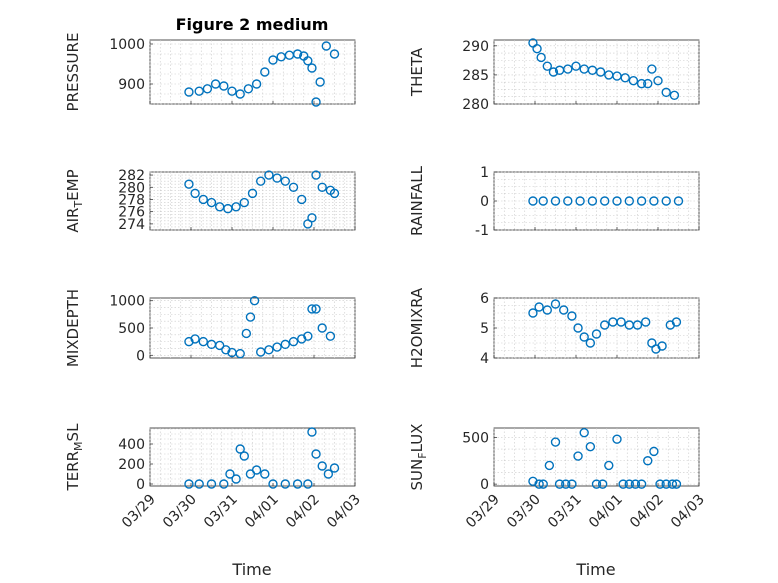  Describe the element at coordinates (210, 328) in the screenshot. I see `subplot-mixdepth: 0 500 1000 MIXDEPTH` at that location.